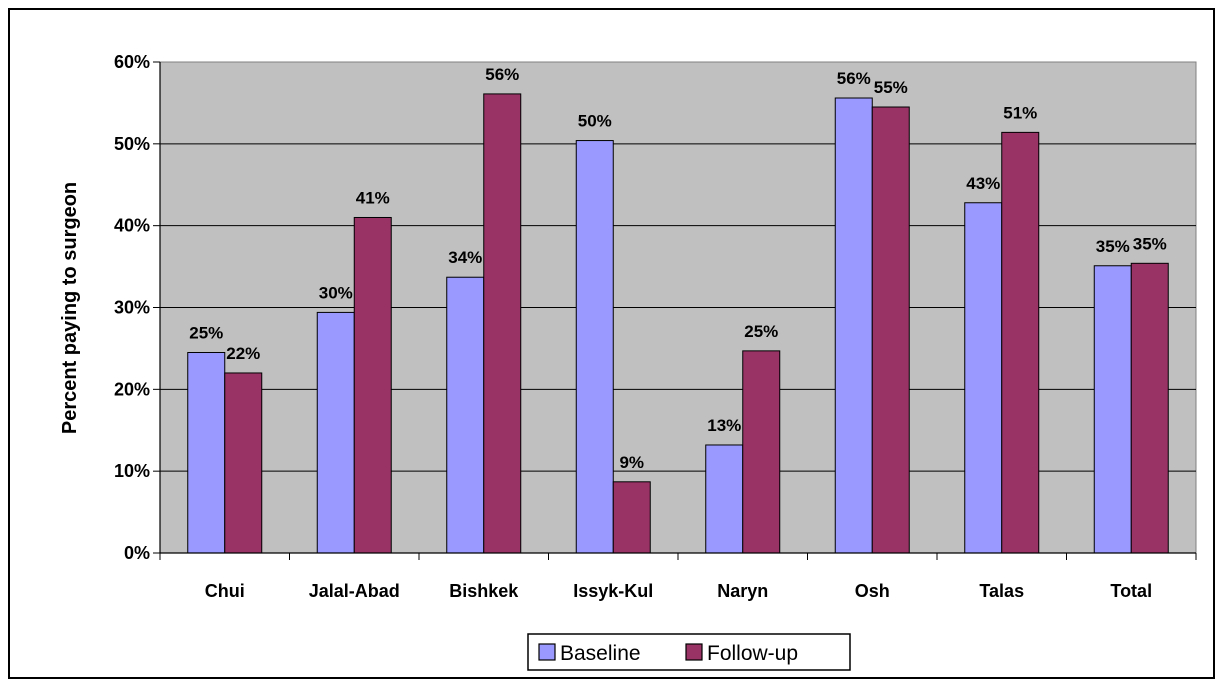  What do you see at coordinates (694, 652) in the screenshot?
I see `legend-swatch-follow-up` at bounding box center [694, 652].